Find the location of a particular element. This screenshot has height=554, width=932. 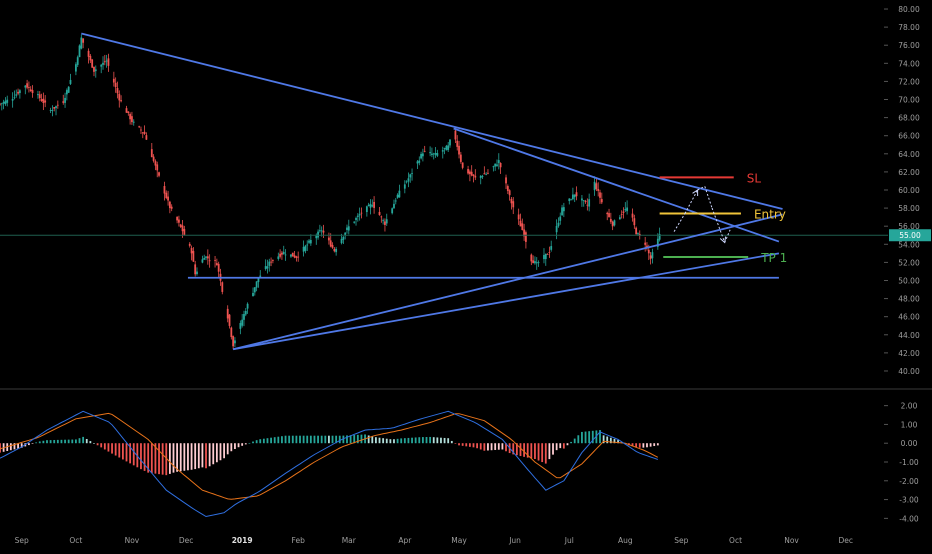

price-tick-label: 56.00 is located at coordinates (909, 226).